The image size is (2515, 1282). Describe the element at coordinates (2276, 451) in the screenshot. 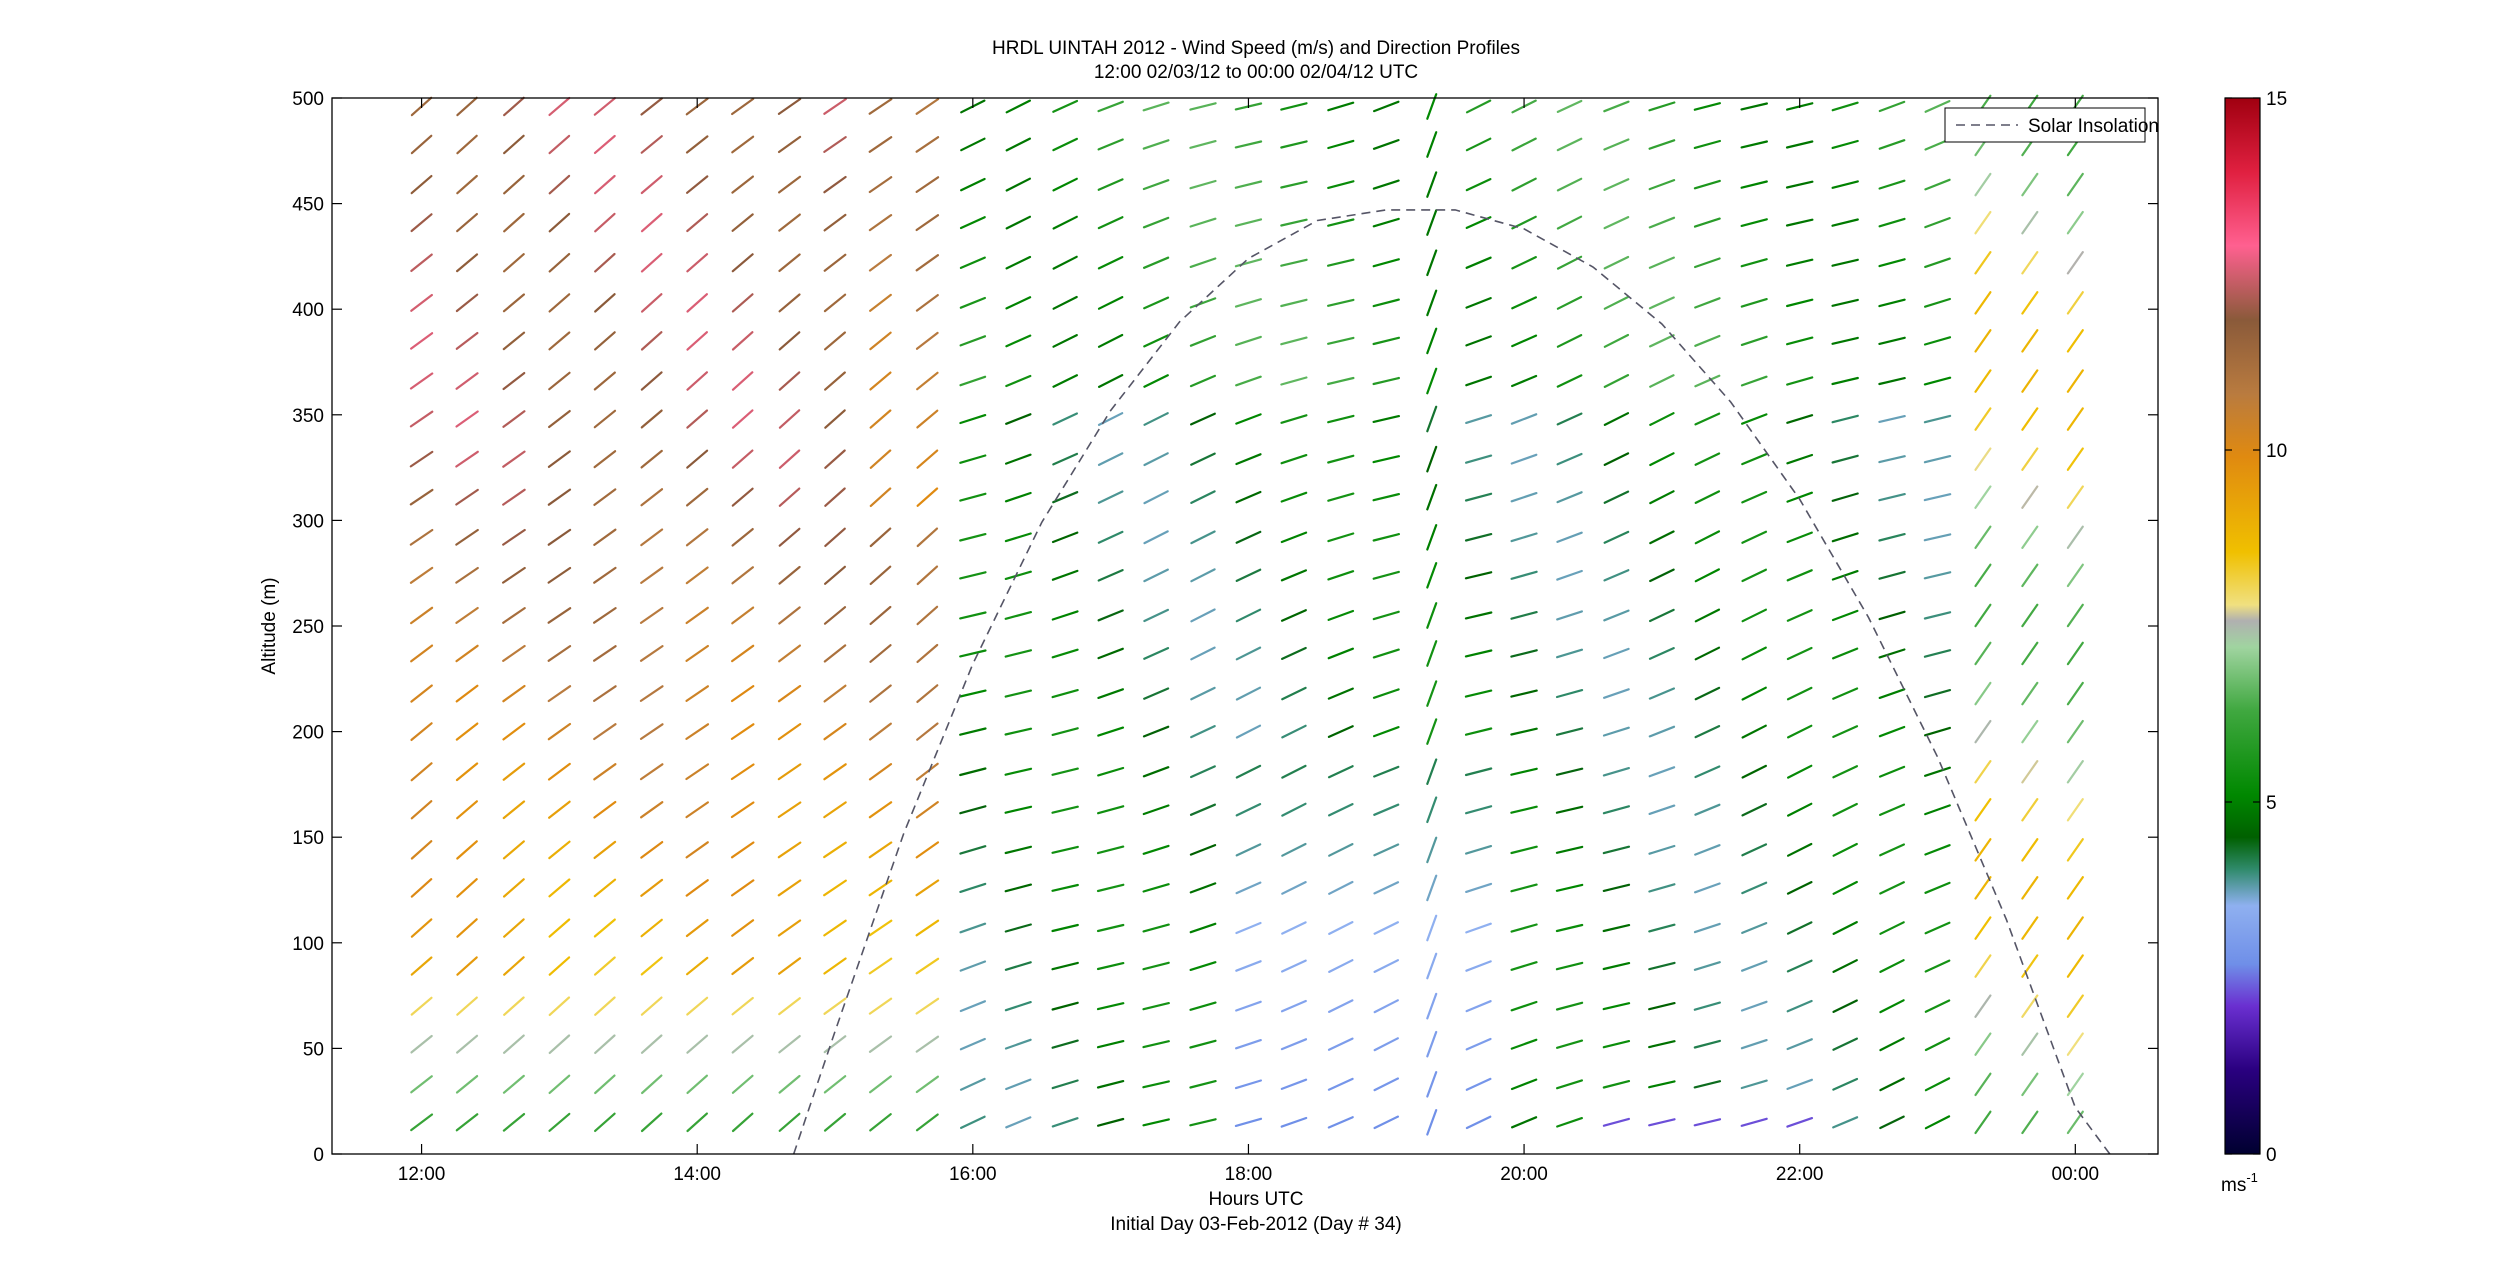

I see `colorbar-tick-label: 10` at that location.